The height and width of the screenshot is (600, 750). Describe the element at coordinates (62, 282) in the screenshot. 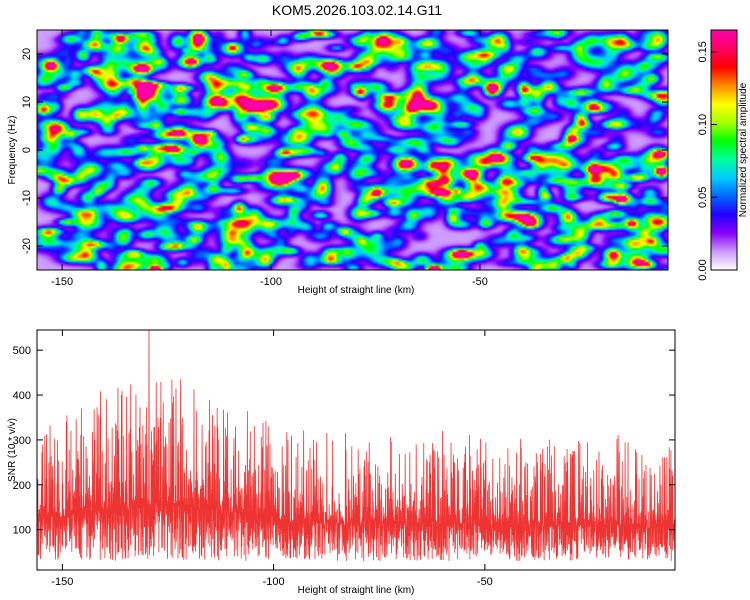

I see `heatmap-x-tick-label: -150` at that location.